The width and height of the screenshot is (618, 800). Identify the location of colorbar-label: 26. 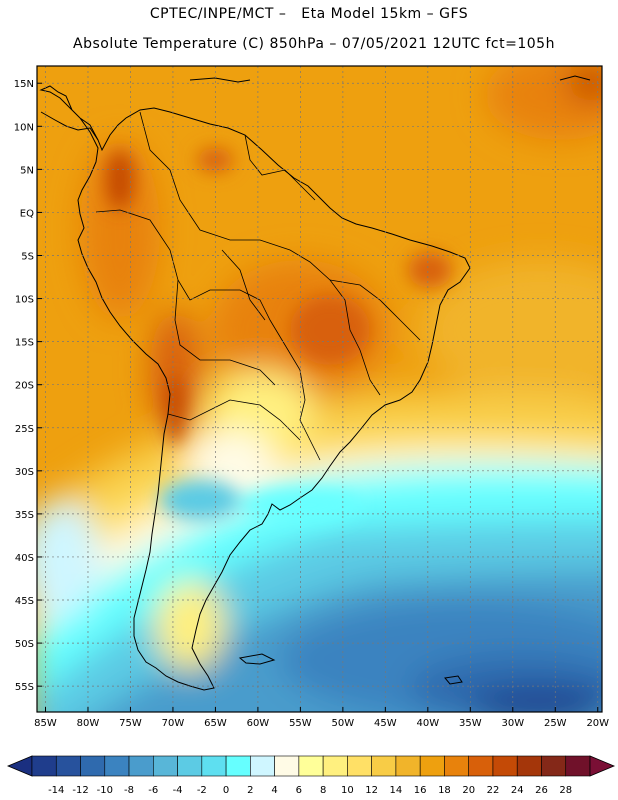
(541, 790).